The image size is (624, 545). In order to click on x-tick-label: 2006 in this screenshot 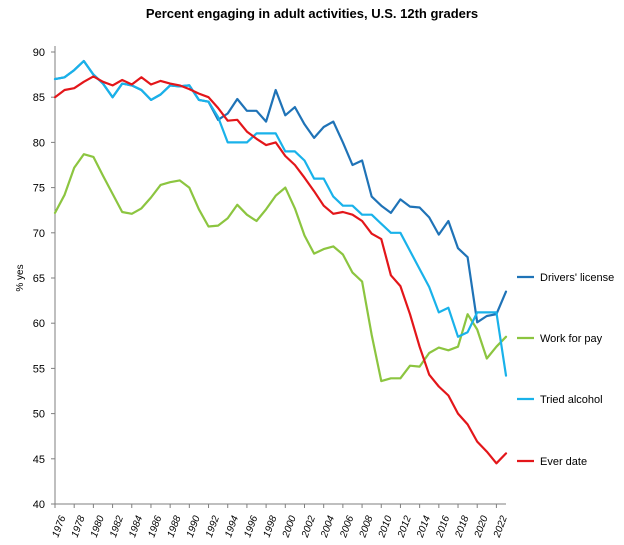, I will do `click(347, 527)`.